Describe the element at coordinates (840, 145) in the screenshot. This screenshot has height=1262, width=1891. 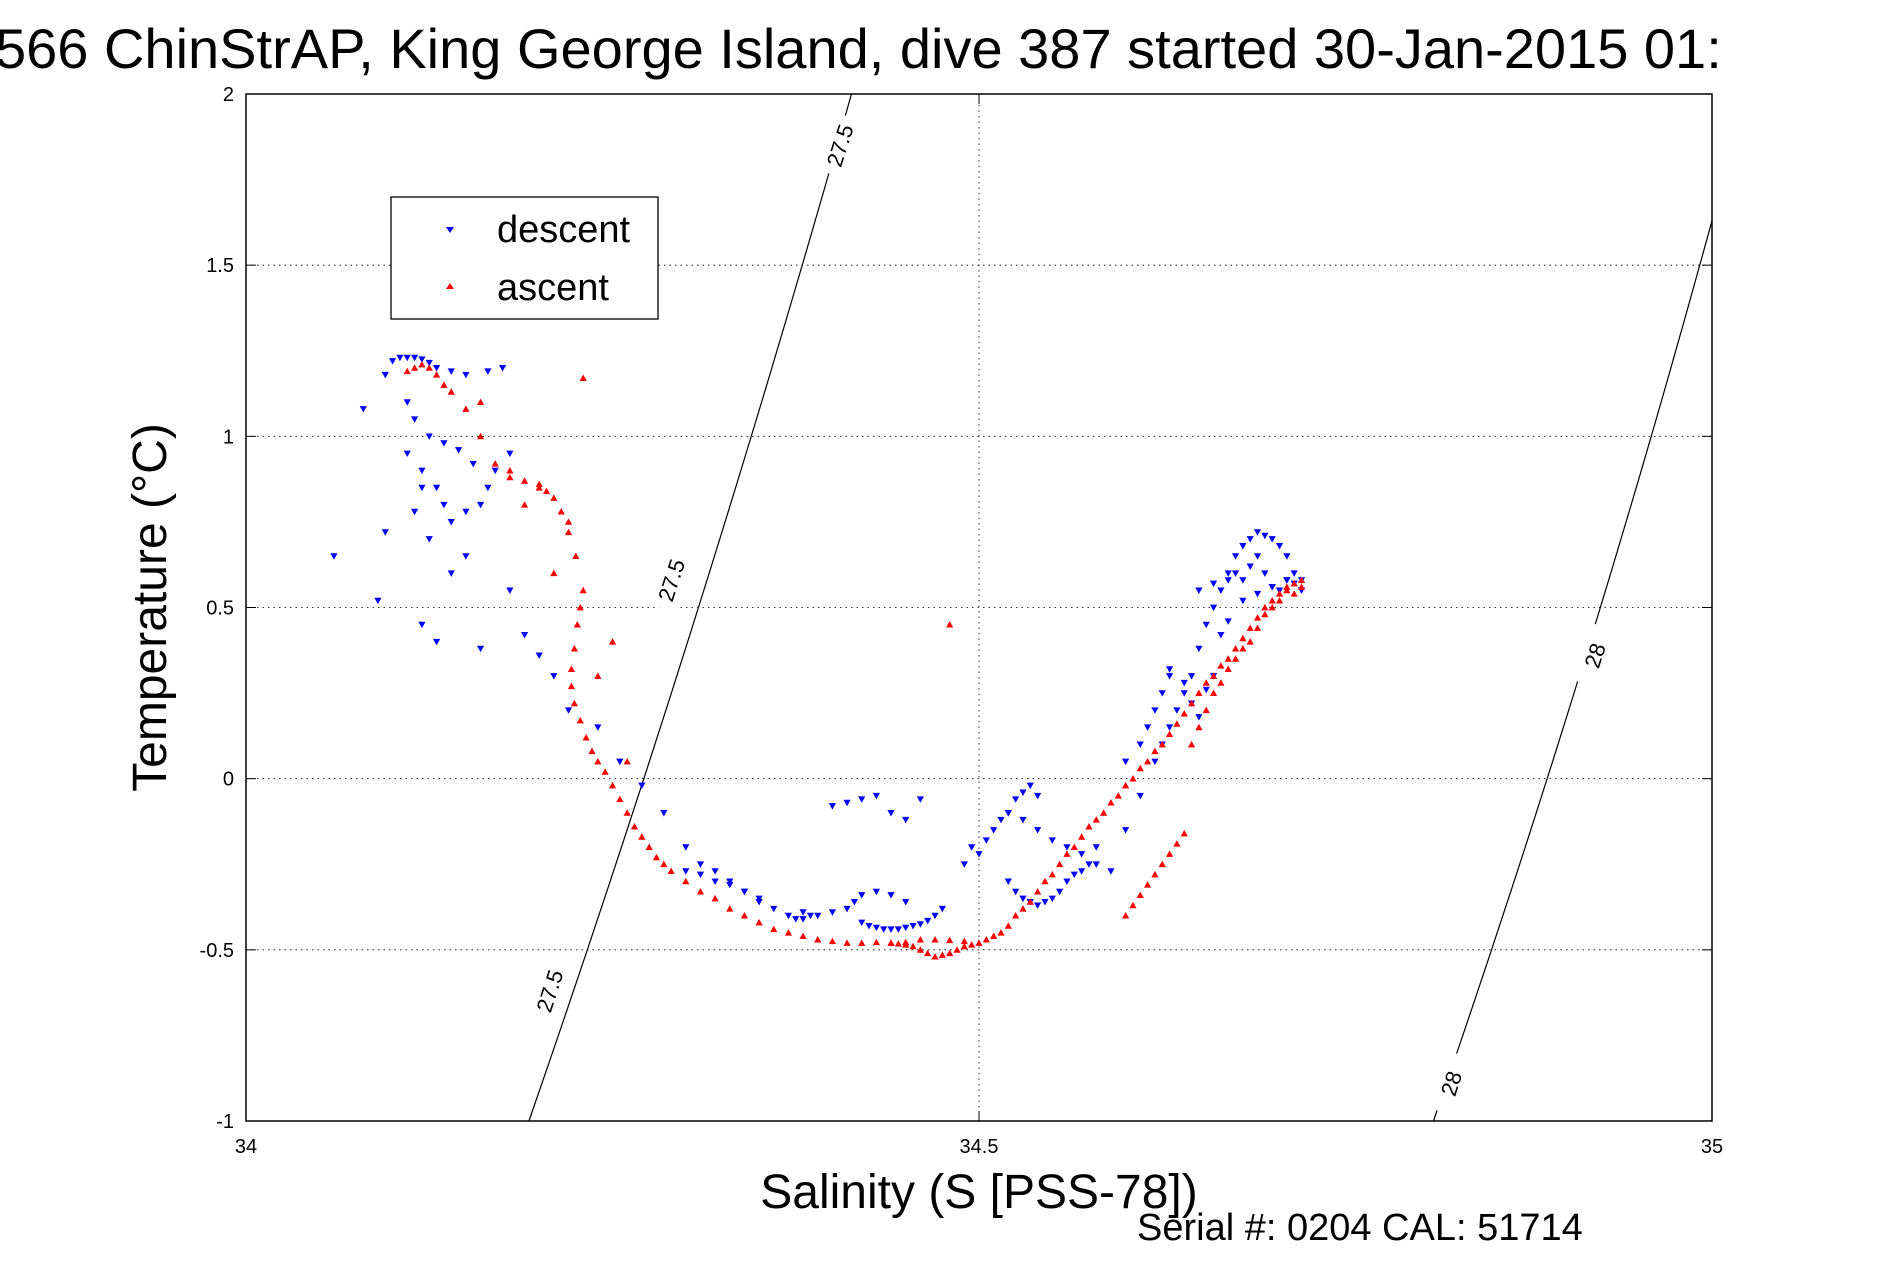
I see `contour-label-0: 27.5` at that location.